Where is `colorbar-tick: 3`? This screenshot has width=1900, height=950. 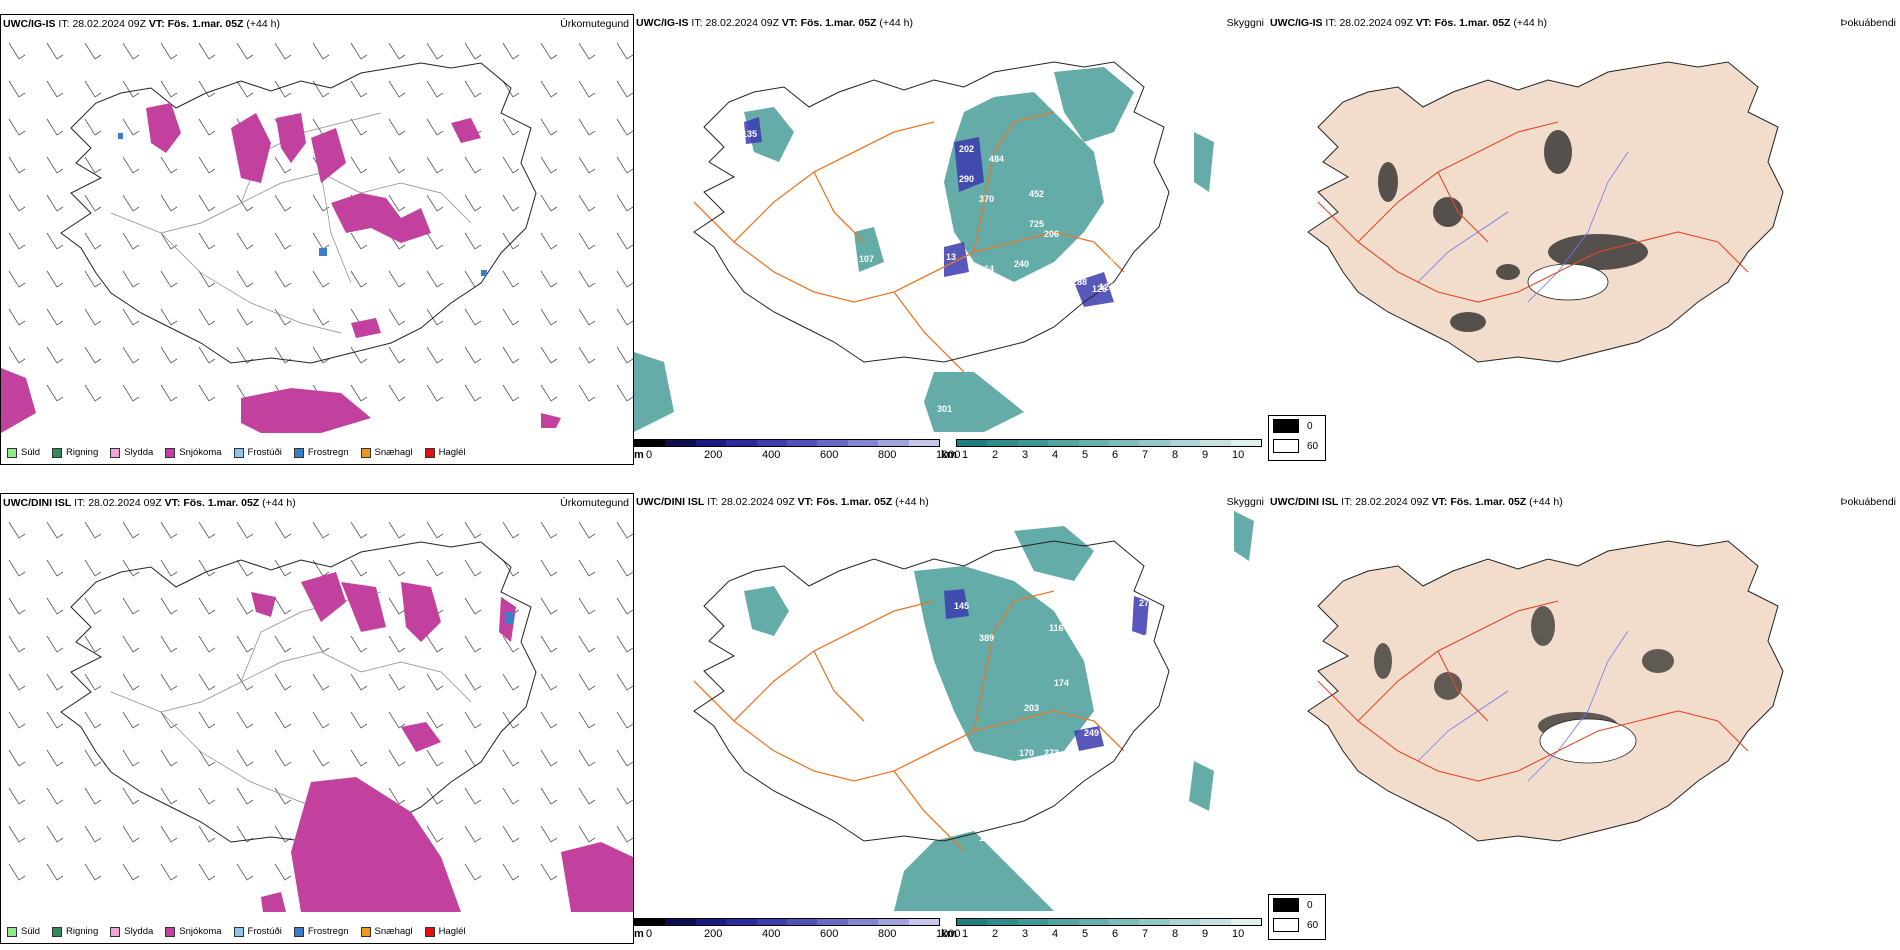 colorbar-tick: 3 is located at coordinates (1025, 934).